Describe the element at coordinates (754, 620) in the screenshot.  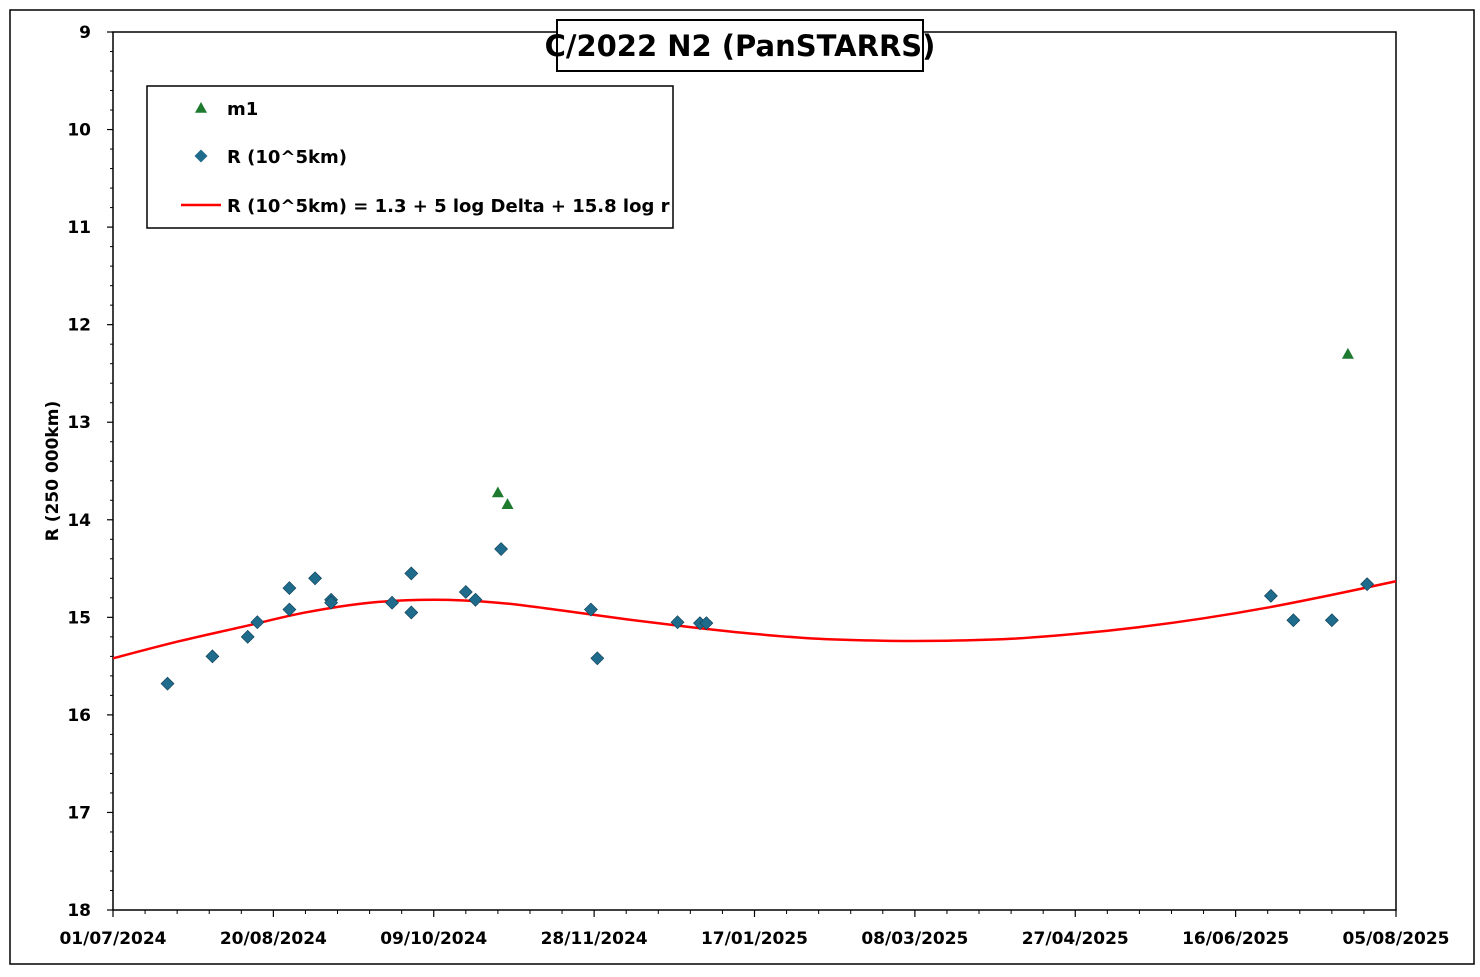
I see `fit-curve` at that location.